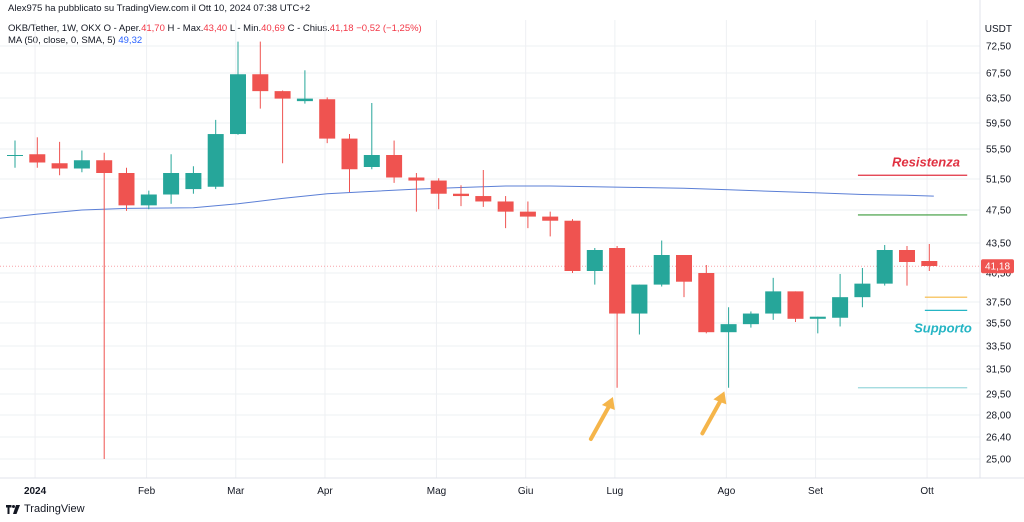 This screenshot has width=1024, height=522. What do you see at coordinates (726, 491) in the screenshot?
I see `x-tick-label: Ago` at bounding box center [726, 491].